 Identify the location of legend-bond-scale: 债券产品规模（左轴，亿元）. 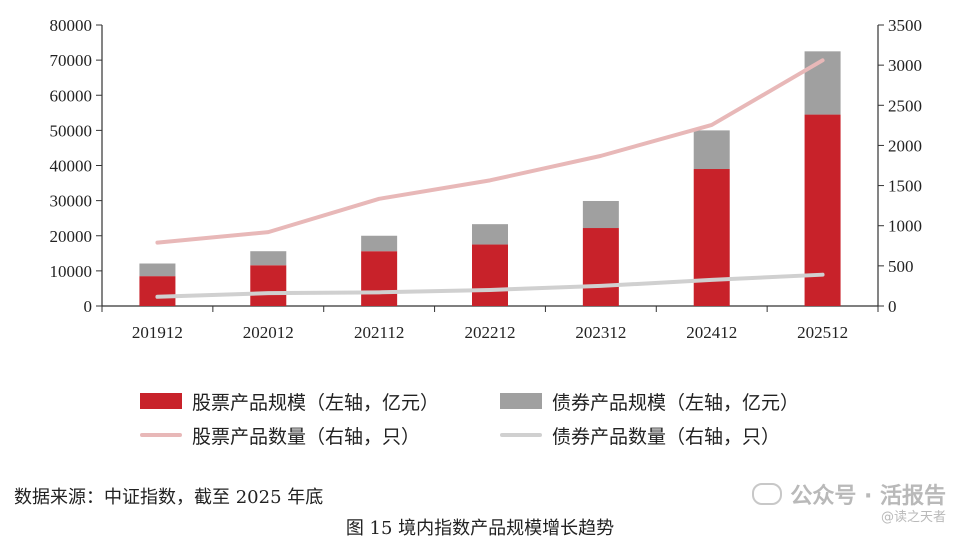
(680, 401).